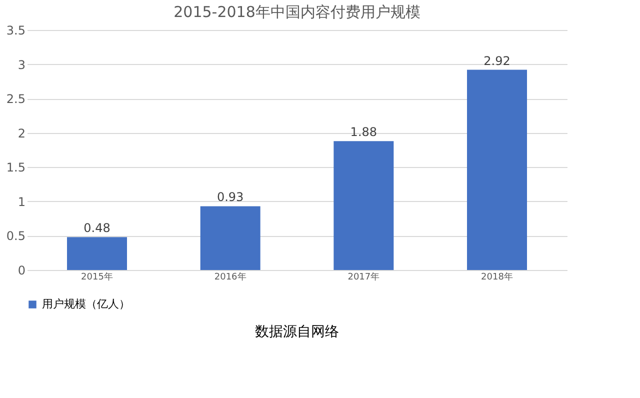 The image size is (640, 398). I want to click on y-tick-label: 3.5, so click(16, 31).